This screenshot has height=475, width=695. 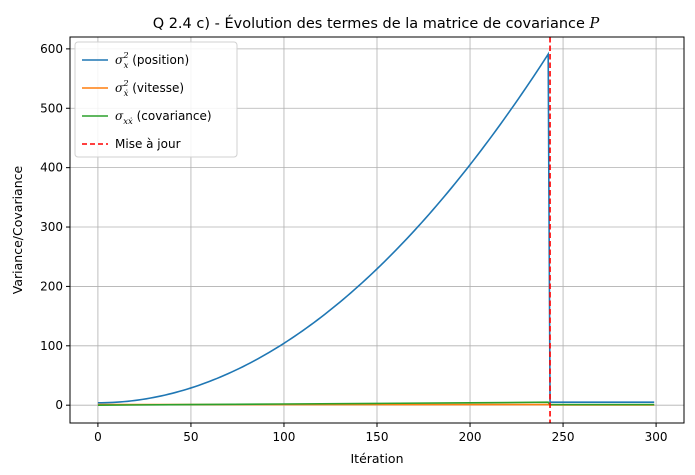 What do you see at coordinates (51, 227) in the screenshot?
I see `y-tick-label: 300` at bounding box center [51, 227].